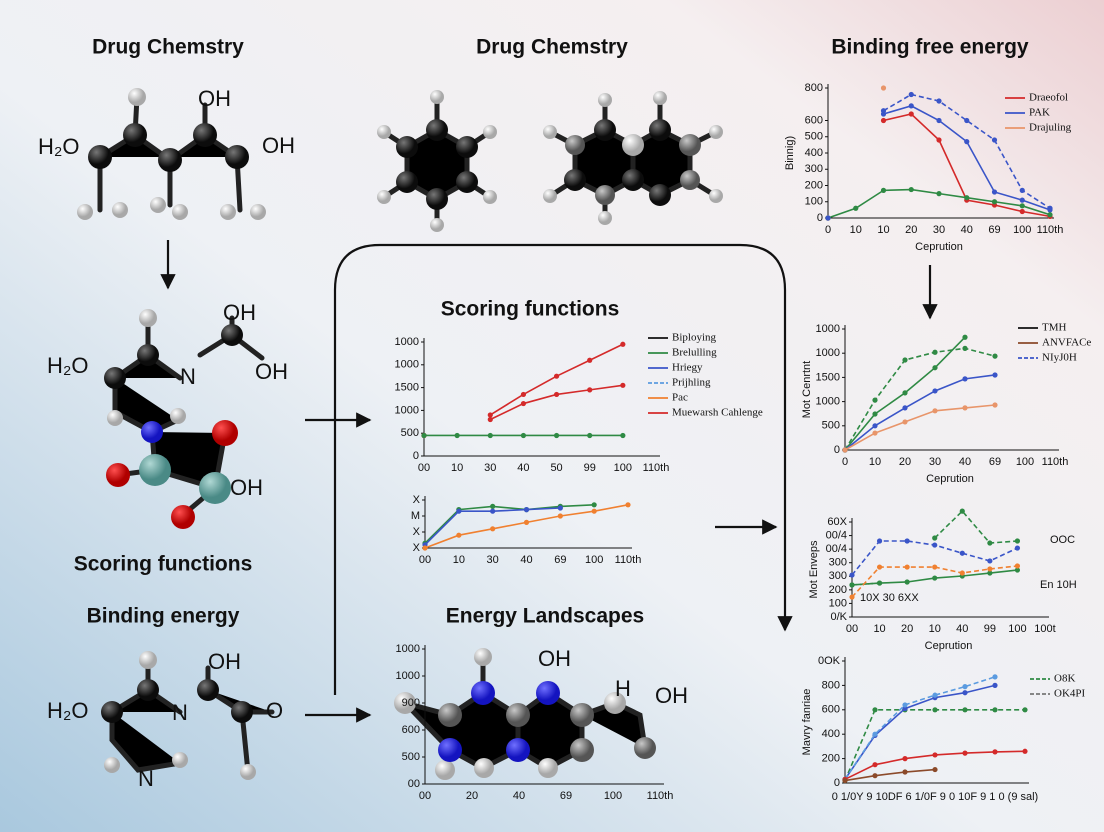  Describe the element at coordinates (949, 646) in the screenshot. I see `x-axis-label: Ceprution` at that location.